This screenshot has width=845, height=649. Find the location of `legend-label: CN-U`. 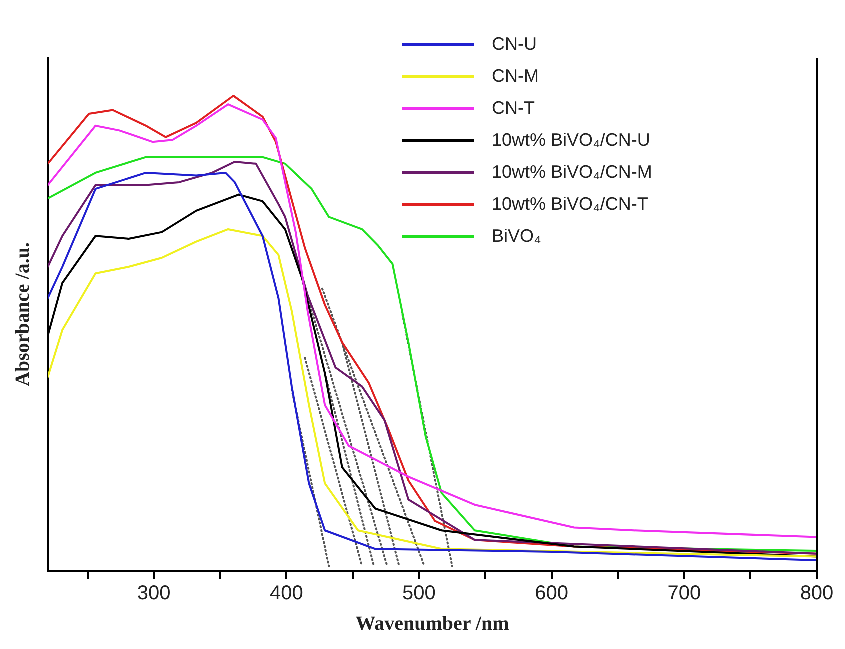

legend-label: CN-U is located at coordinates (514, 44).